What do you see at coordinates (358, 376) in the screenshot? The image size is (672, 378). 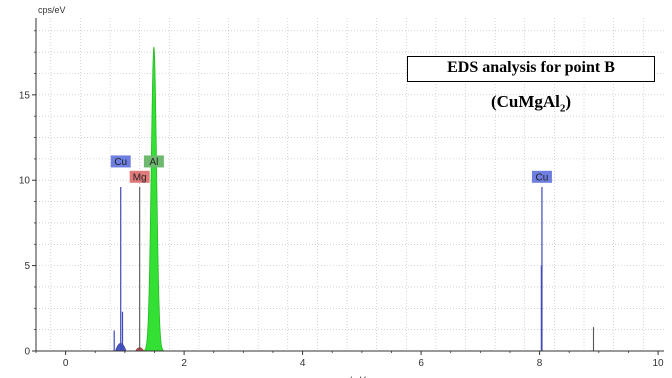 I see `x-axis-label: keV` at bounding box center [358, 376].